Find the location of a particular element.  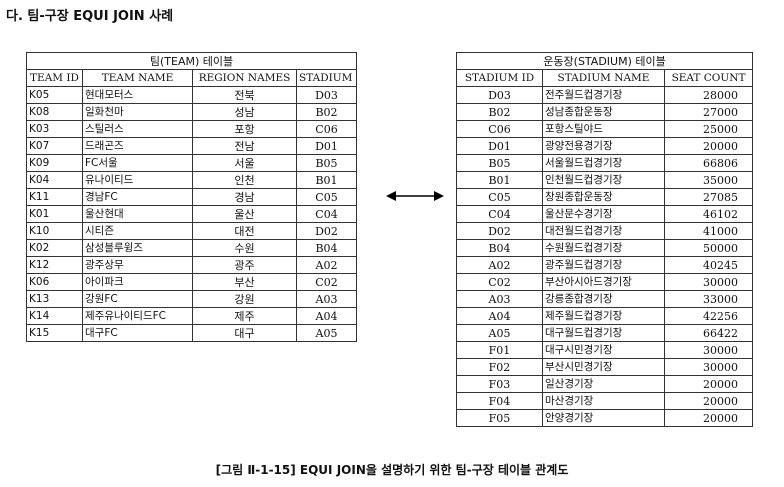

table-cell: 부산시민경기장 is located at coordinates (603, 367).